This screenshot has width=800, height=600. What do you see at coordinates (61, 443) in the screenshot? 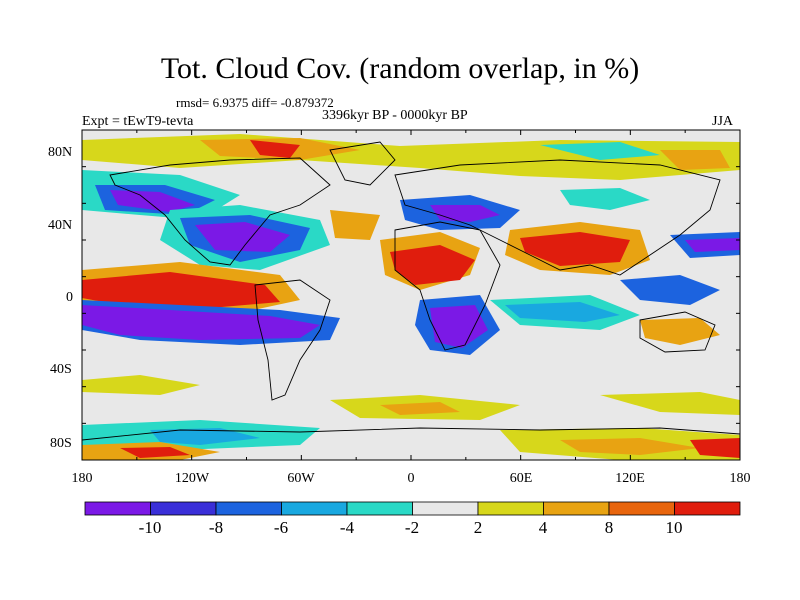
I see `lat-label: 80S` at bounding box center [61, 443].